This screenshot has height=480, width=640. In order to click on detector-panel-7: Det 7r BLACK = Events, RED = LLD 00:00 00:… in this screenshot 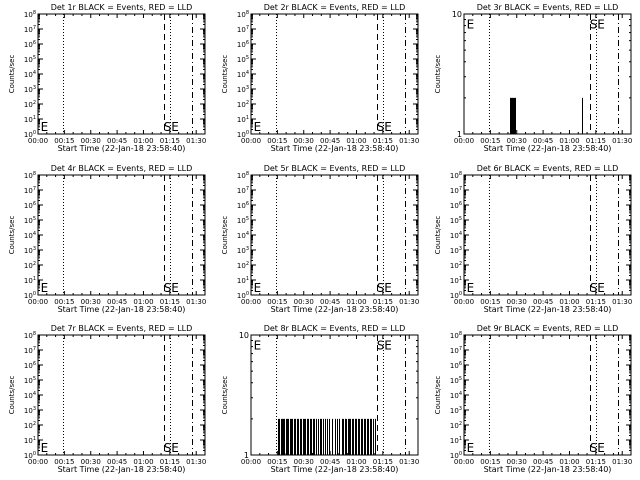, I will do `click(107, 399)`.